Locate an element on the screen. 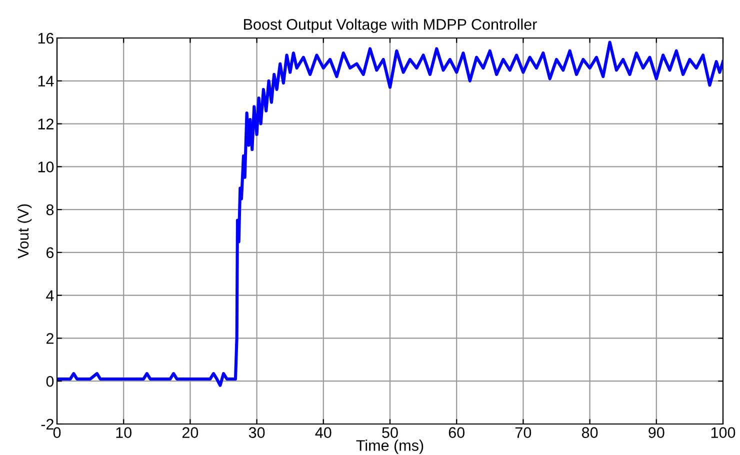 The image size is (740, 455). y-tick-label: 16 is located at coordinates (46, 38).